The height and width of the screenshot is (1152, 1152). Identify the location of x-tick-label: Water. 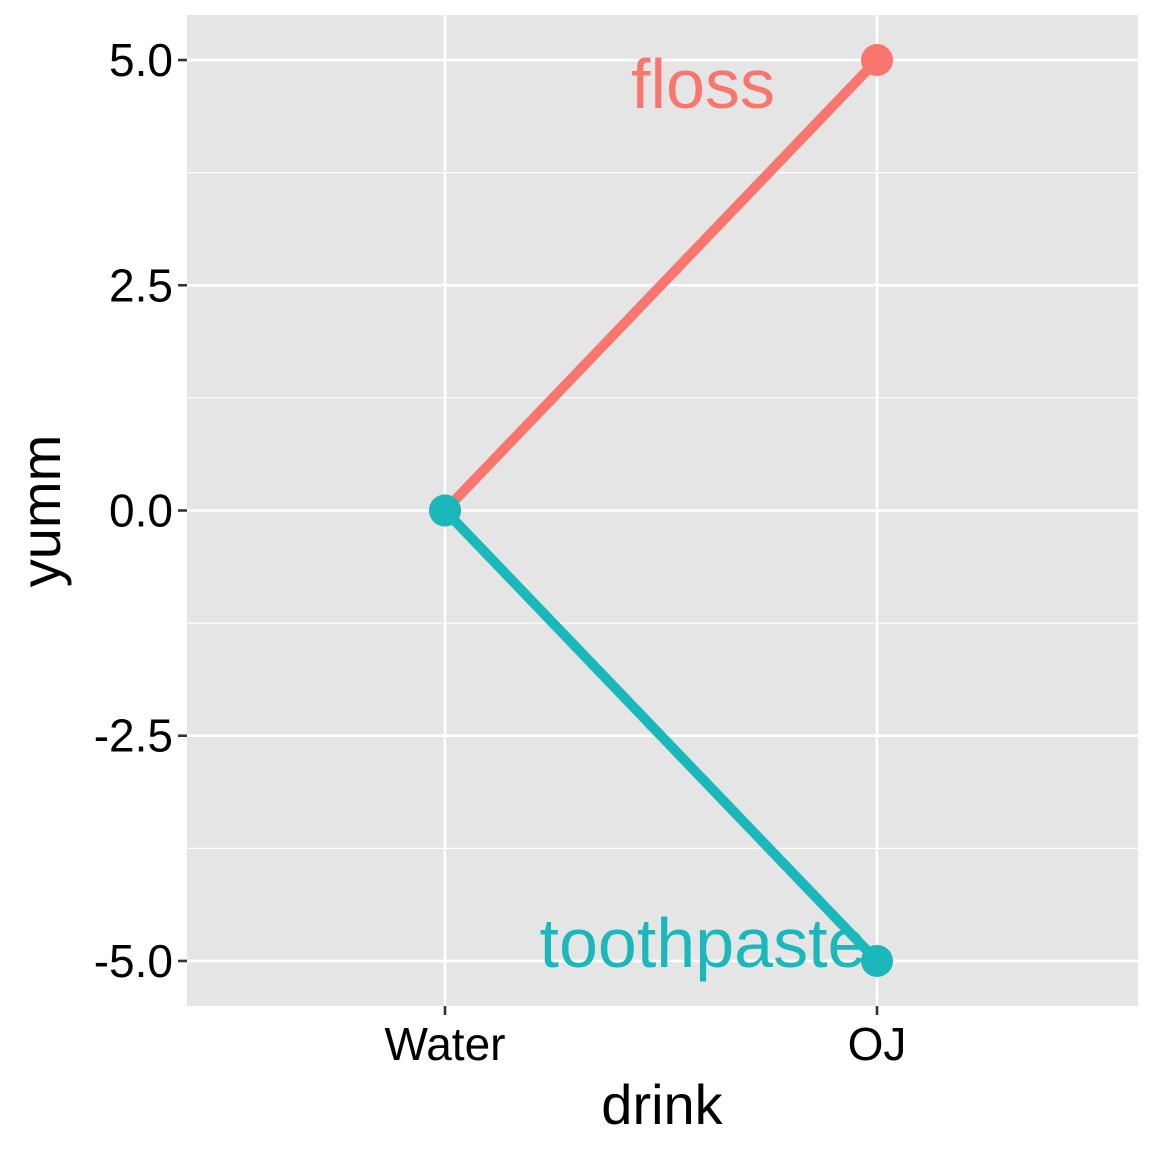
(445, 1044).